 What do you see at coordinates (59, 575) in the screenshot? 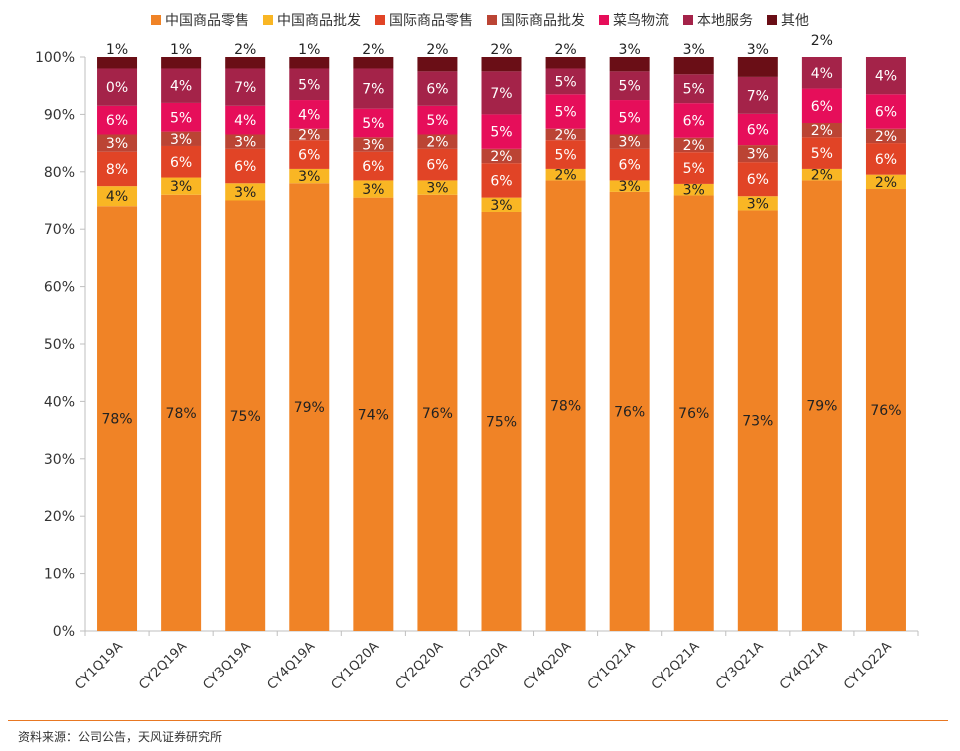
I see `y-tick-label: 10%` at bounding box center [59, 575].